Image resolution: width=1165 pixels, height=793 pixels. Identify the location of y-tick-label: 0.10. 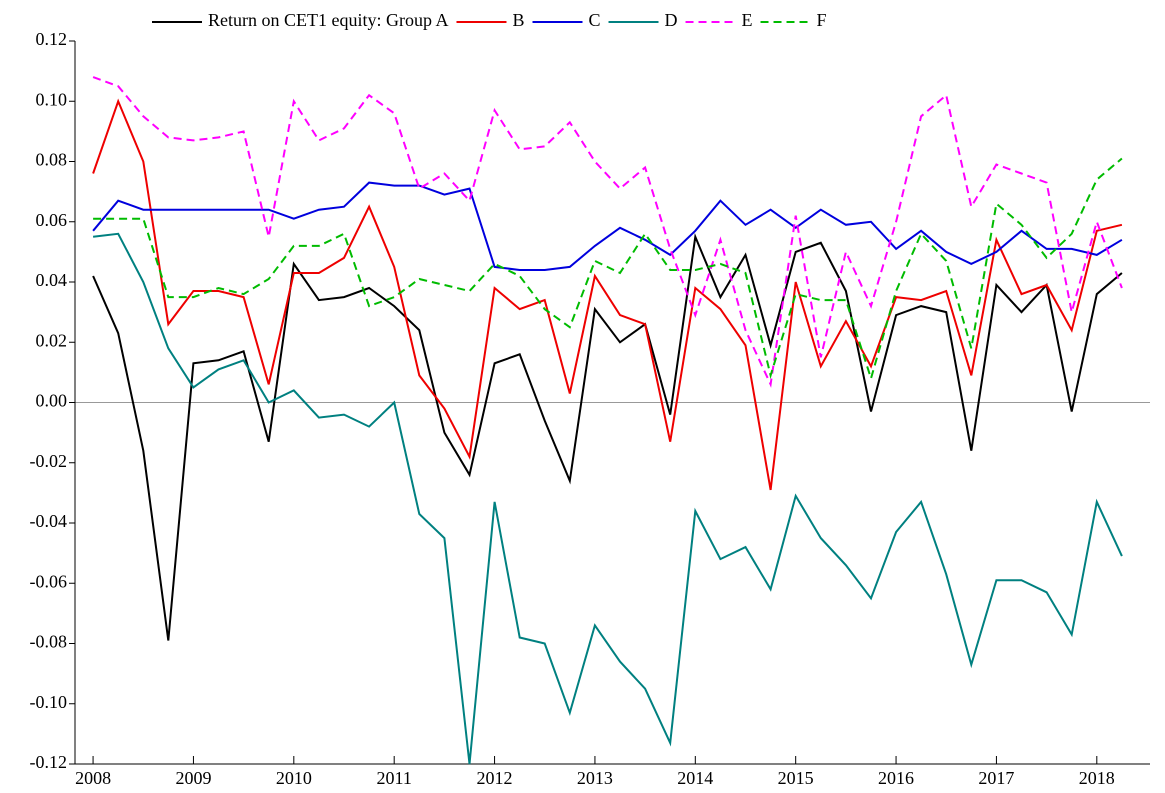
(52, 99).